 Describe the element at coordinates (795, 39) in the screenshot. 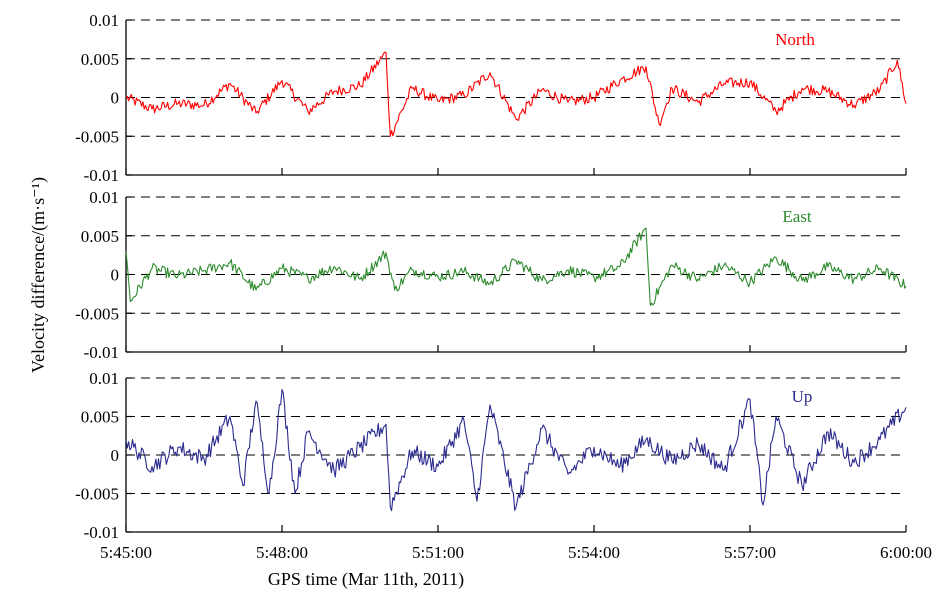

I see `panel-label-north: North` at that location.